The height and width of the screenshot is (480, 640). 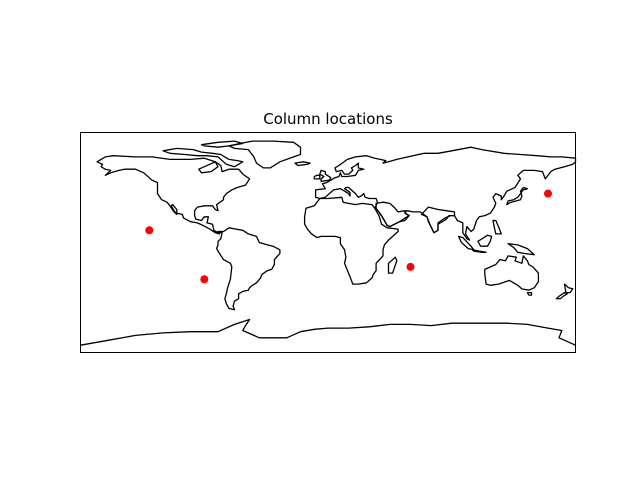 I want to click on coastline-canada-islands, so click(x=203, y=157).